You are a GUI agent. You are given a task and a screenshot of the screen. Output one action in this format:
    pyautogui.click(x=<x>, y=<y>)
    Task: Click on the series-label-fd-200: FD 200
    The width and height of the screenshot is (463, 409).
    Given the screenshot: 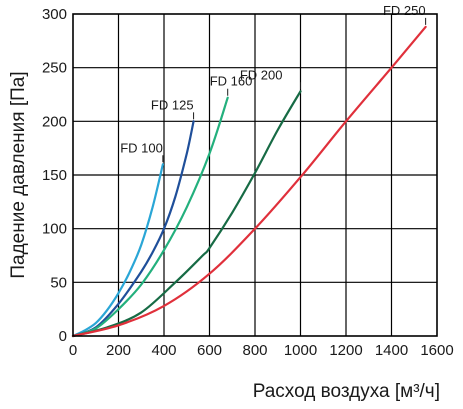 What is the action you would take?
    pyautogui.click(x=261, y=74)
    